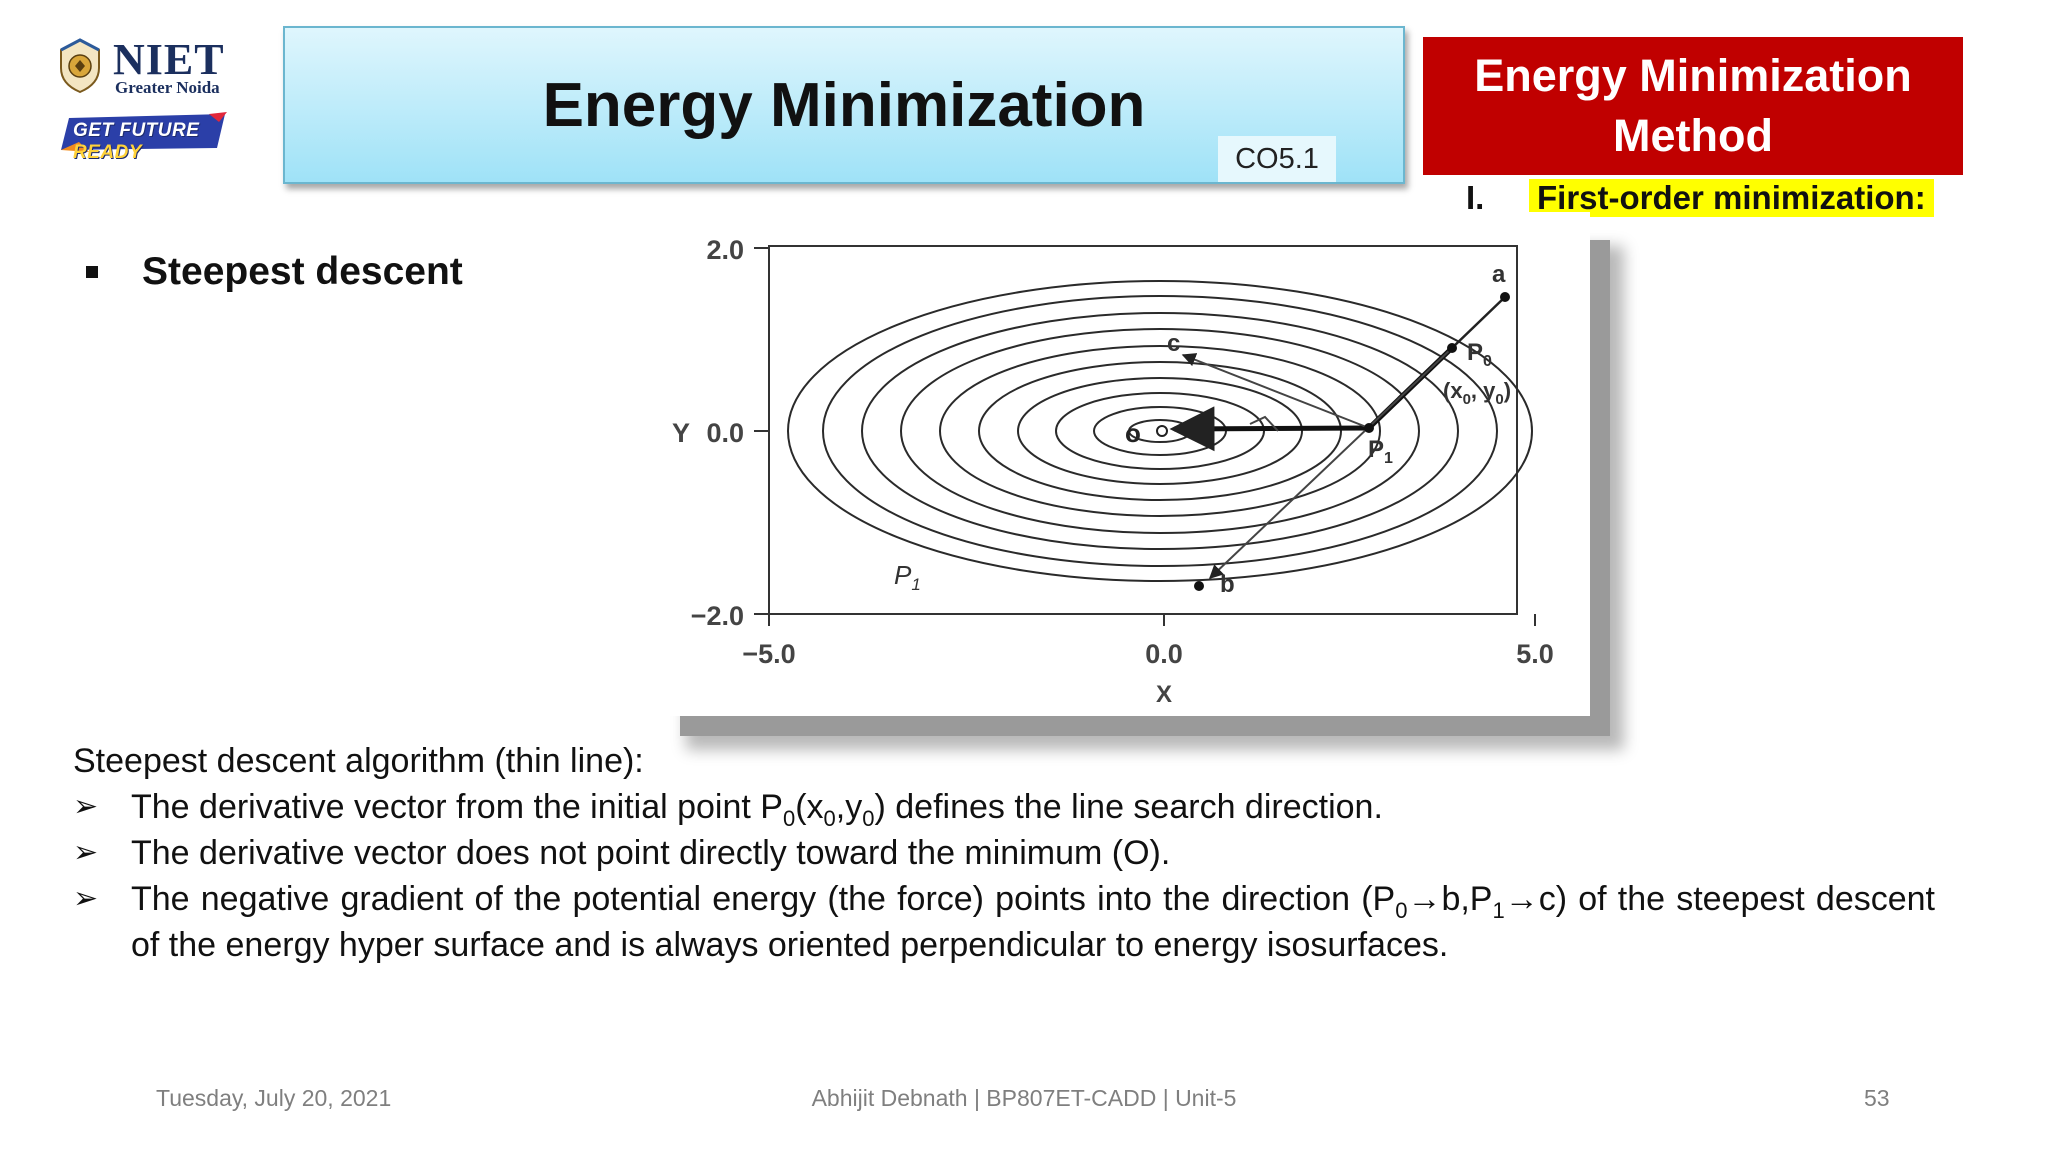 This screenshot has height=1152, width=2048. I want to click on logo-city: Greater Noida, so click(167, 87).